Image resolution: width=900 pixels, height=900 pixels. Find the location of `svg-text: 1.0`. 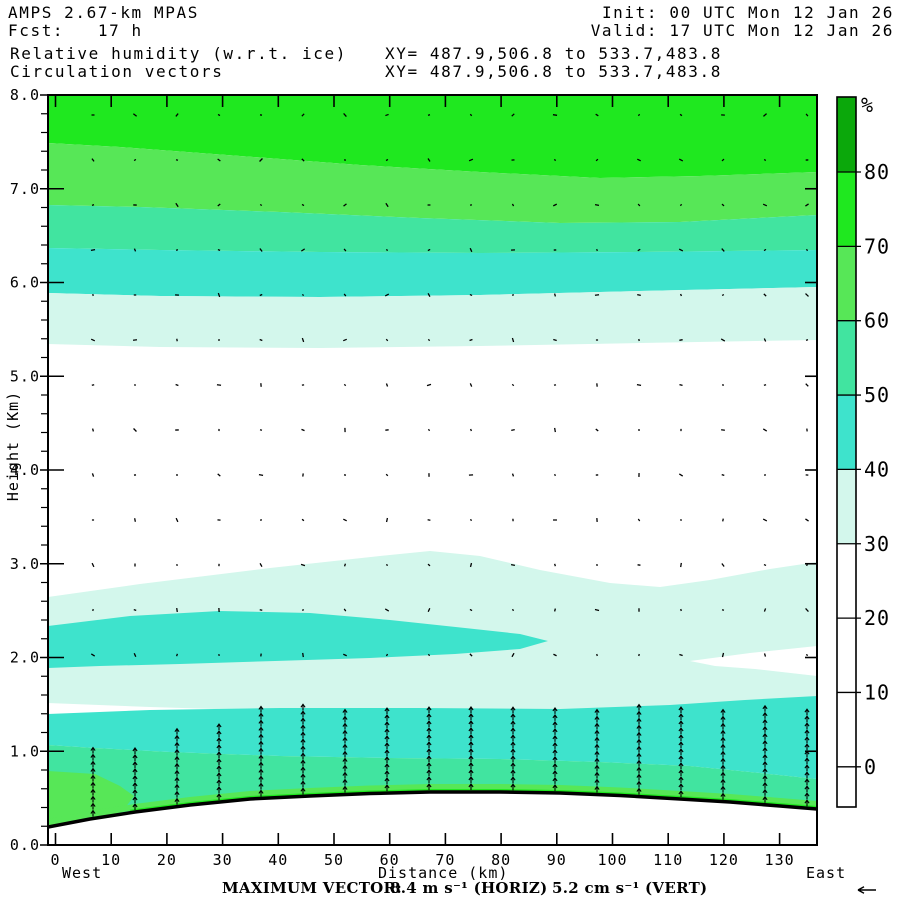

svg-text: 1.0 is located at coordinates (25, 751).